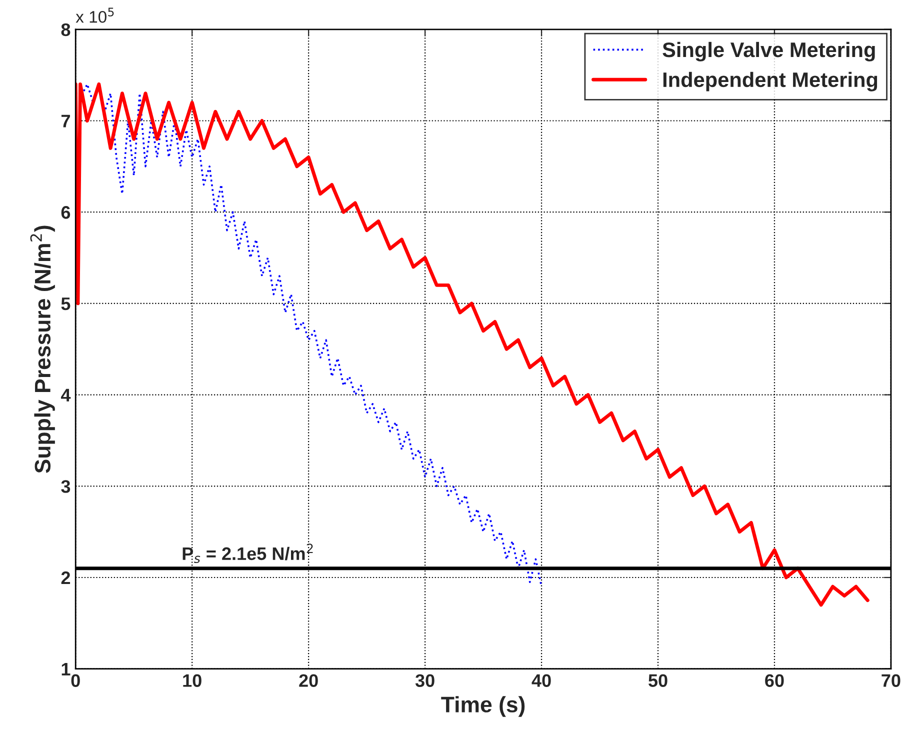 The width and height of the screenshot is (911, 735). Describe the element at coordinates (65, 121) in the screenshot. I see `y-tick-label: 7` at that location.